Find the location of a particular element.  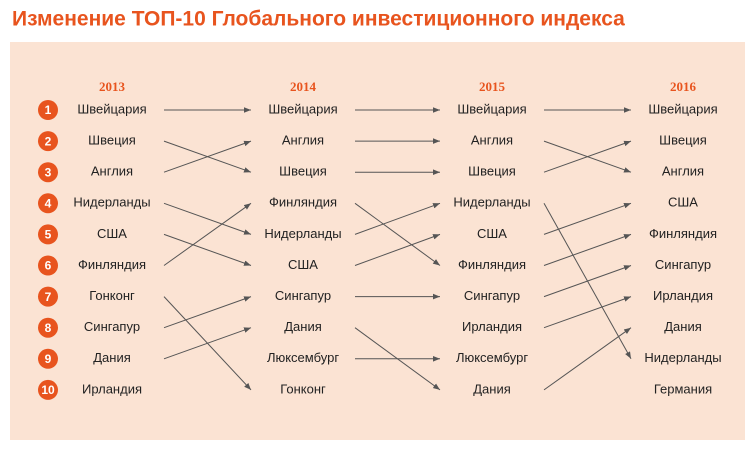

year-label: 2016 is located at coordinates (683, 86).